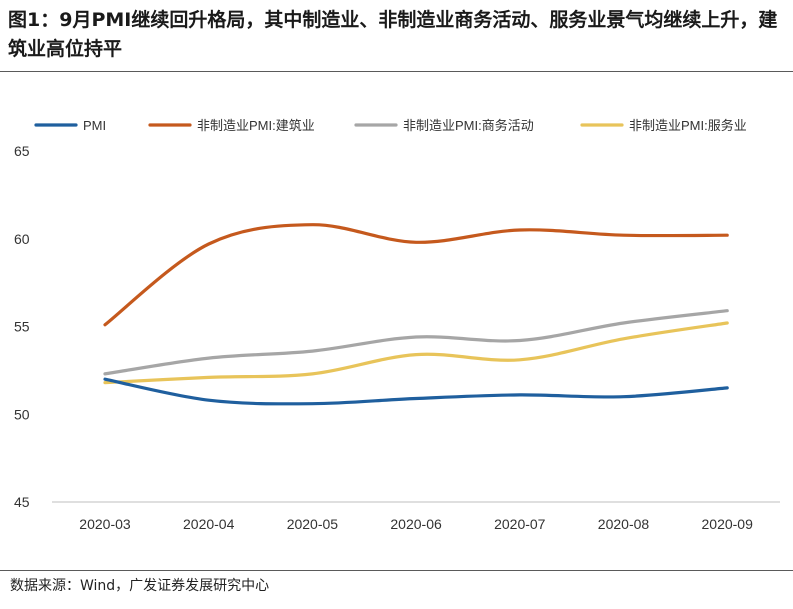 The image size is (793, 609). I want to click on bottom-divider, so click(396, 570).